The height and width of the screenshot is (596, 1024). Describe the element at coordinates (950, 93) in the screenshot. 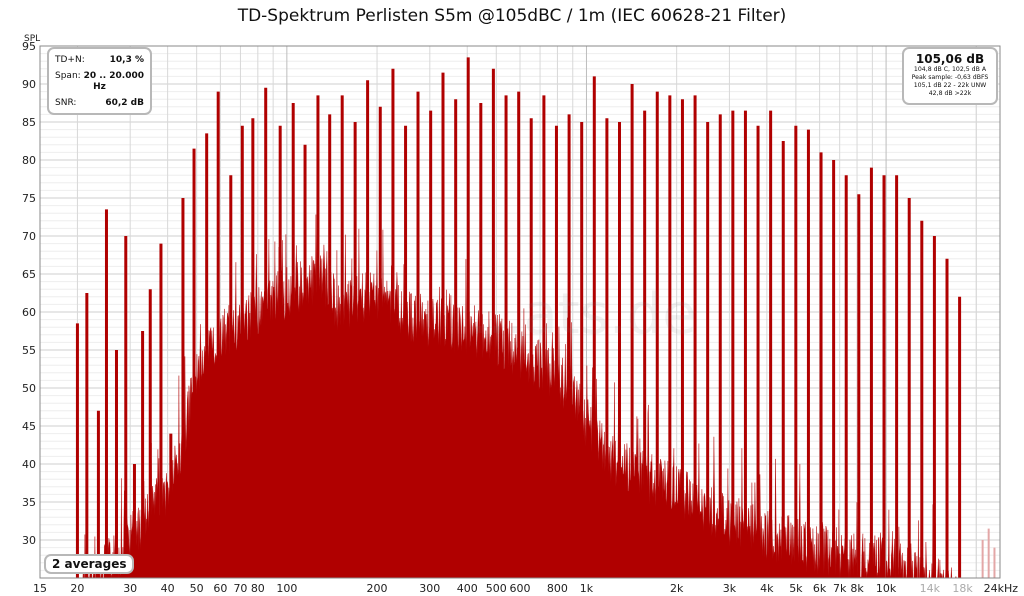

I see `ultrasonic-level: 42,8 dB >22k` at that location.